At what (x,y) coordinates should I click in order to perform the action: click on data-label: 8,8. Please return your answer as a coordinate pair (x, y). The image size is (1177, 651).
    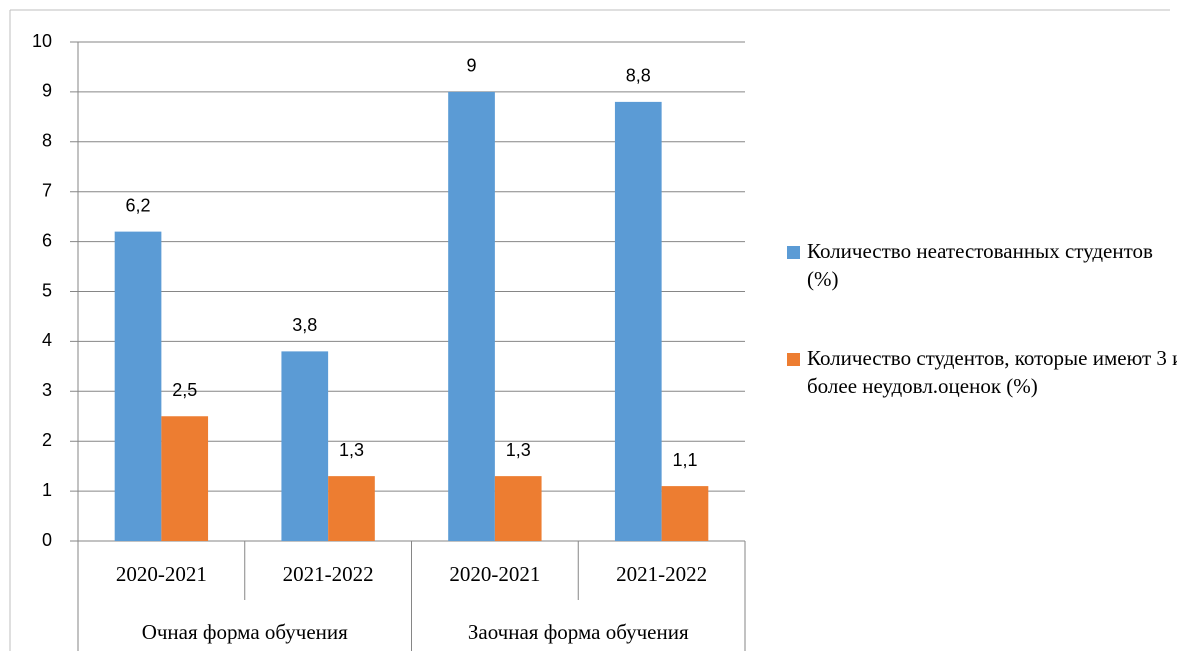
    Looking at the image, I should click on (638, 76).